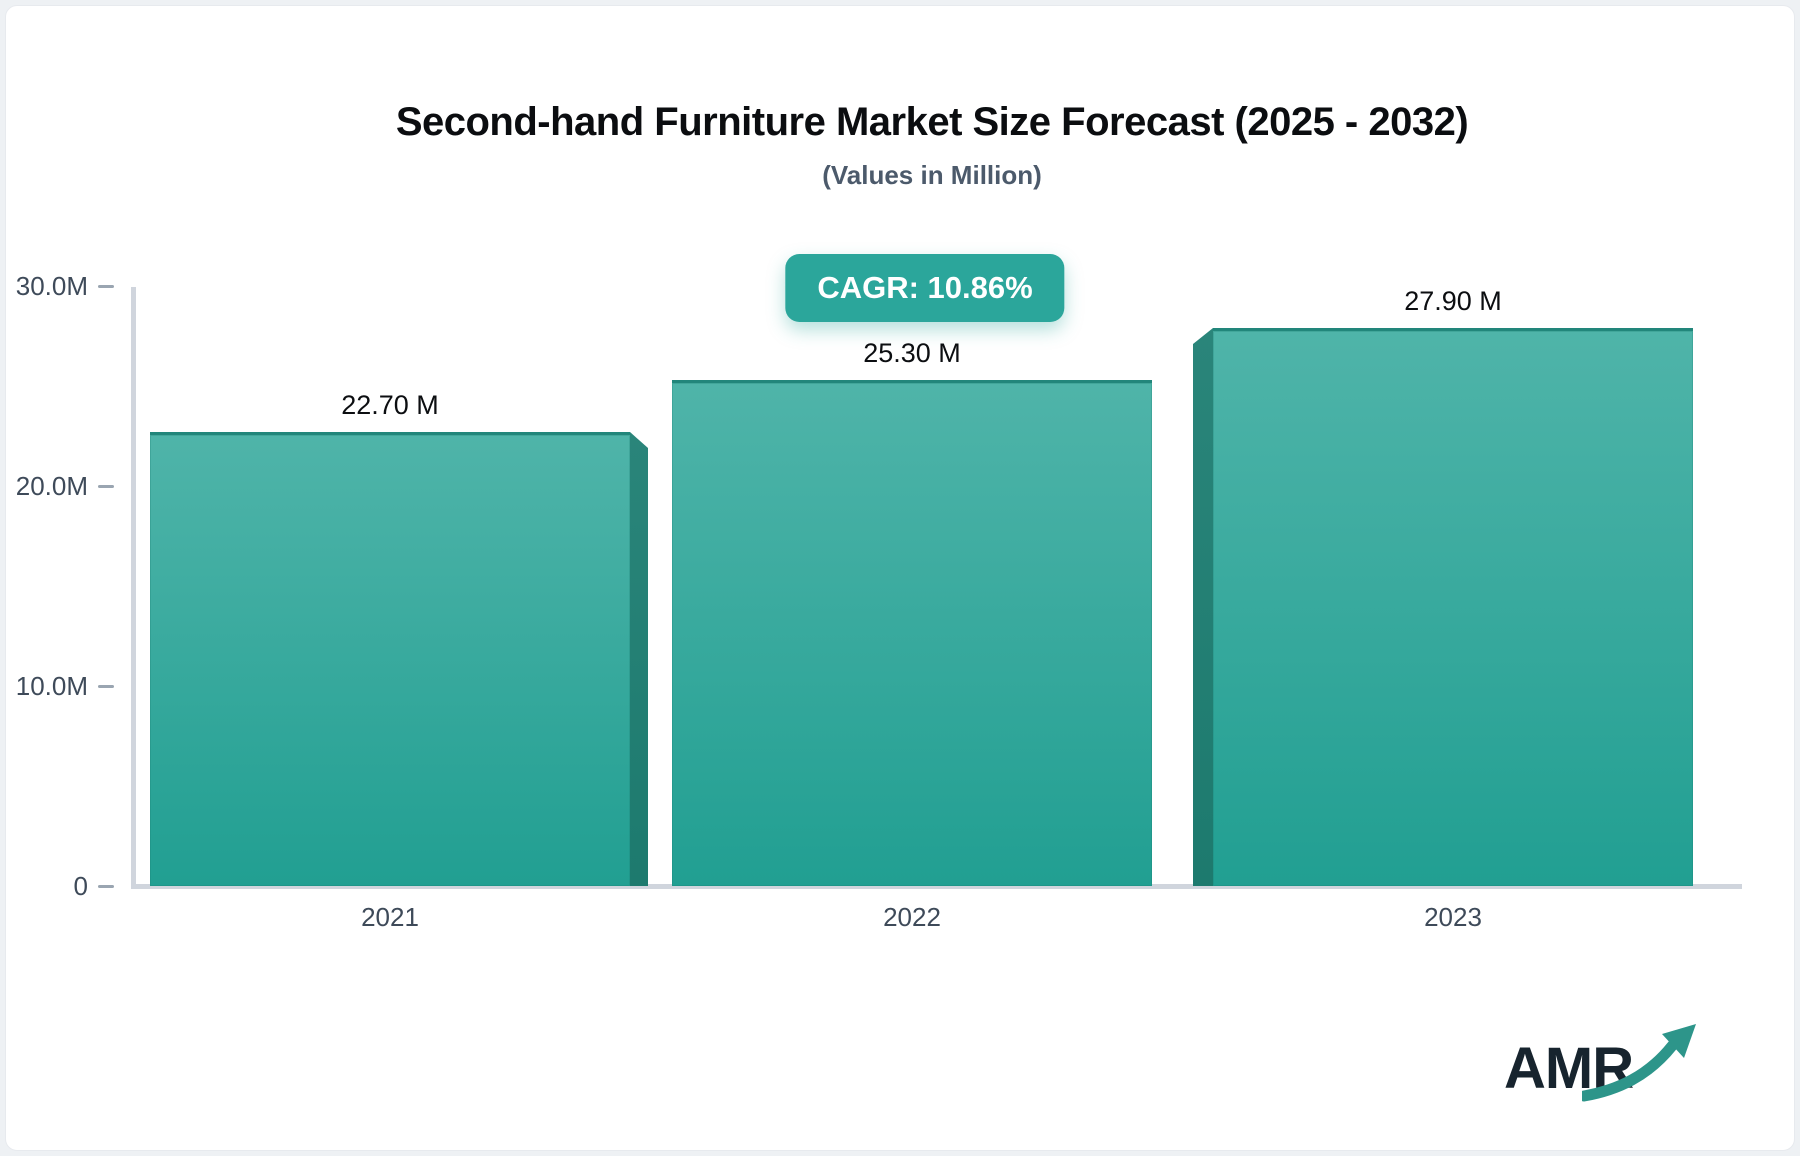  Describe the element at coordinates (1453, 917) in the screenshot. I see `x-axis-category-label: 2023` at that location.